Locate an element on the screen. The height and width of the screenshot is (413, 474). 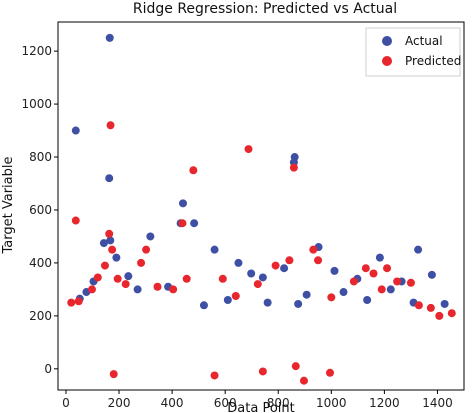
x-axis-label: Data Point is located at coordinates (260, 407).